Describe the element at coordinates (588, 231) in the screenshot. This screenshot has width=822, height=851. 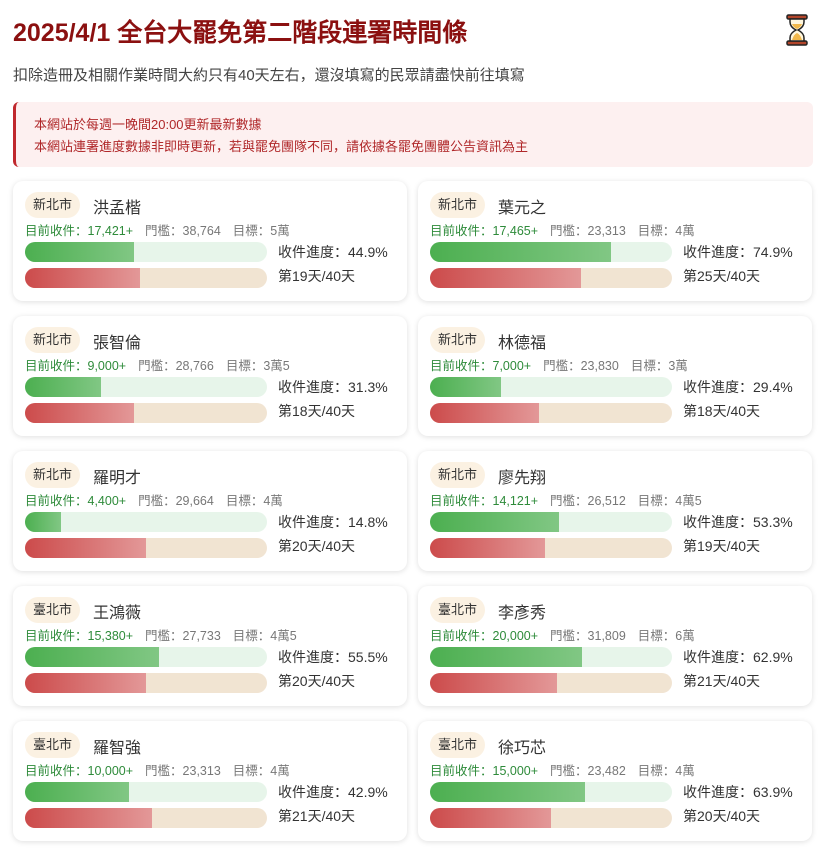
I see `threshold: 門檻：23,313` at that location.